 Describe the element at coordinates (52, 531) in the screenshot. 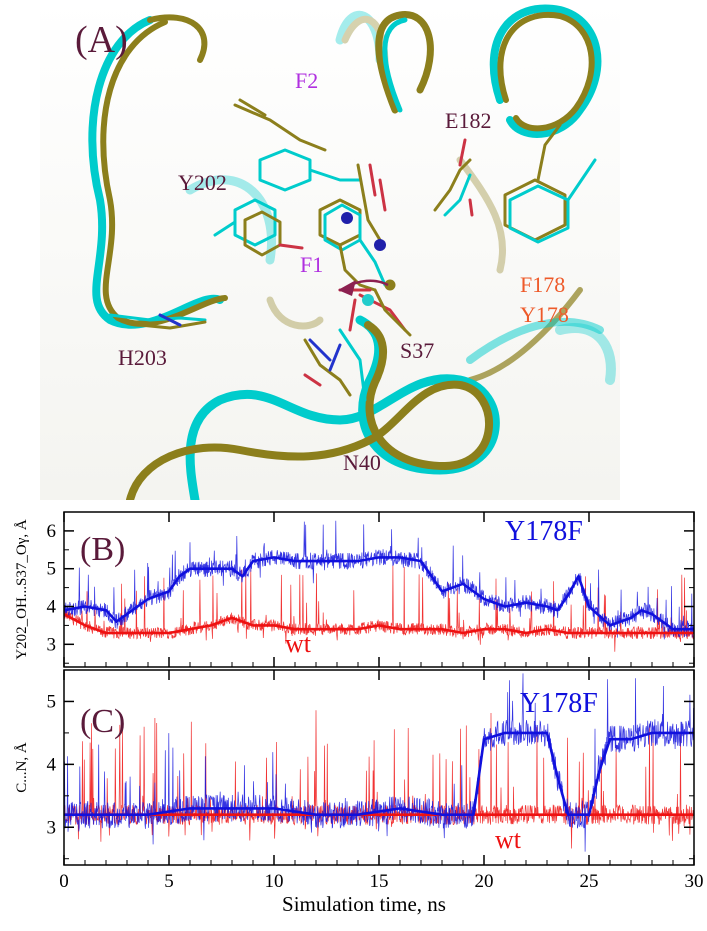

I see `y-tick-label: 6` at that location.